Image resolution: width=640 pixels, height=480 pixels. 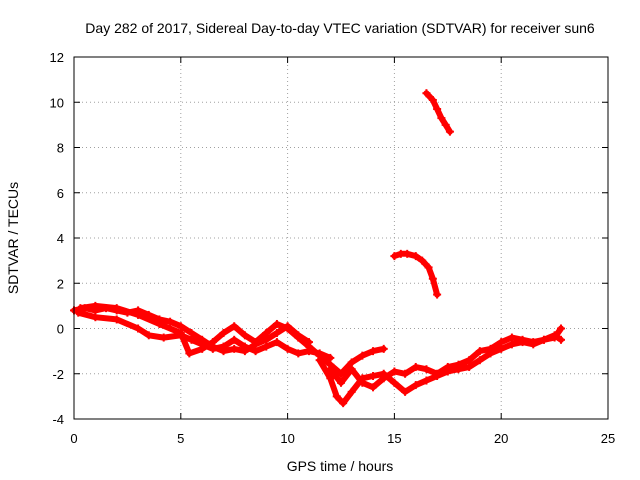 I want to click on y-tick-label: 6, so click(x=60, y=193).